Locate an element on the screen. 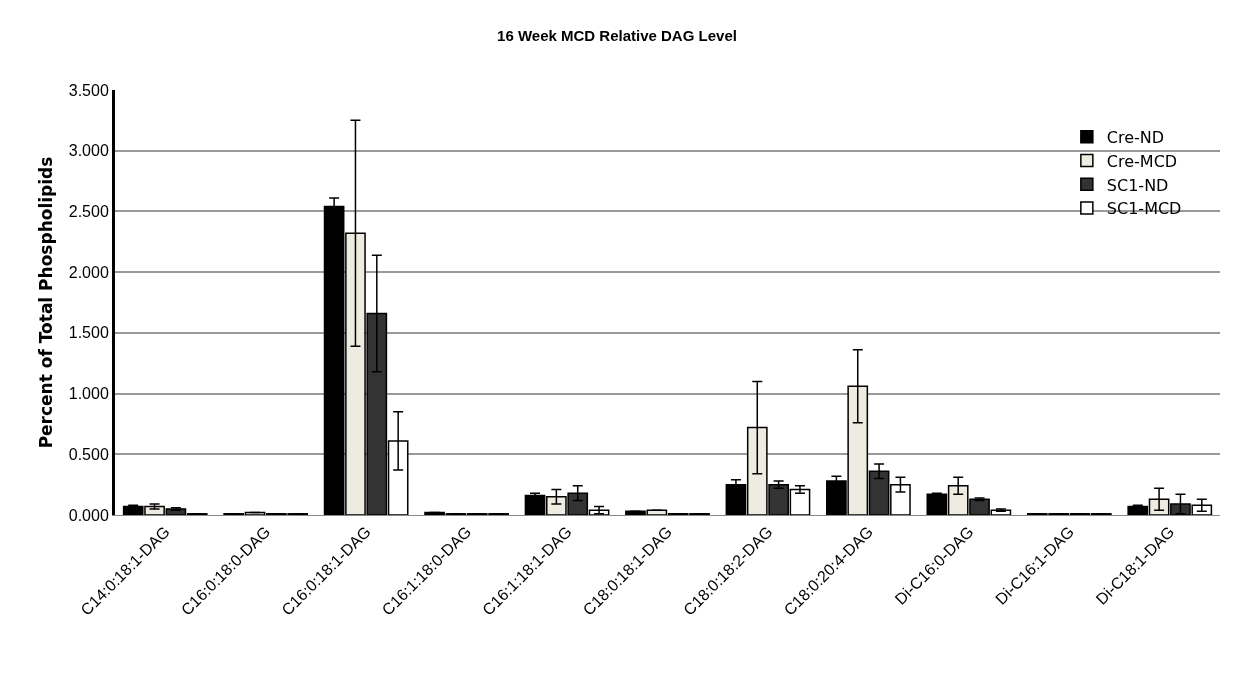 The image size is (1234, 673). y-tick-label: 3.000 is located at coordinates (88, 151).